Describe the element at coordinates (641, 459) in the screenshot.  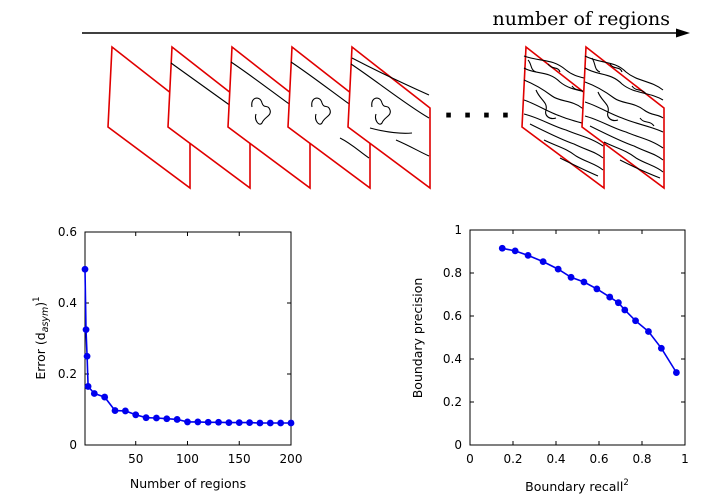
I see `x-tick-label: 0.8` at that location.